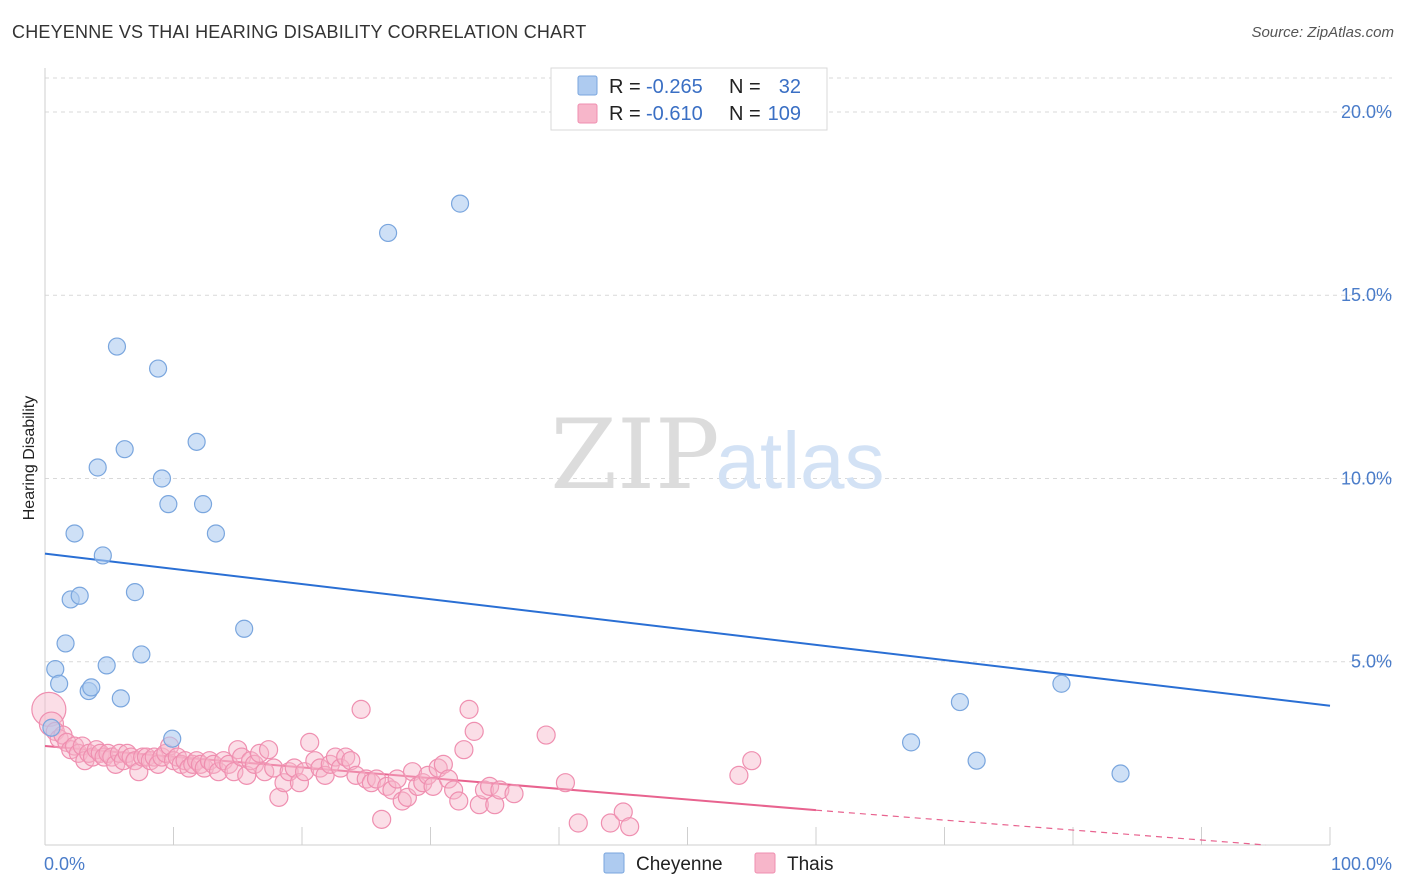 The image size is (1406, 892). What do you see at coordinates (1366, 478) in the screenshot?
I see `y-tick-label: 10.0%` at bounding box center [1366, 478].